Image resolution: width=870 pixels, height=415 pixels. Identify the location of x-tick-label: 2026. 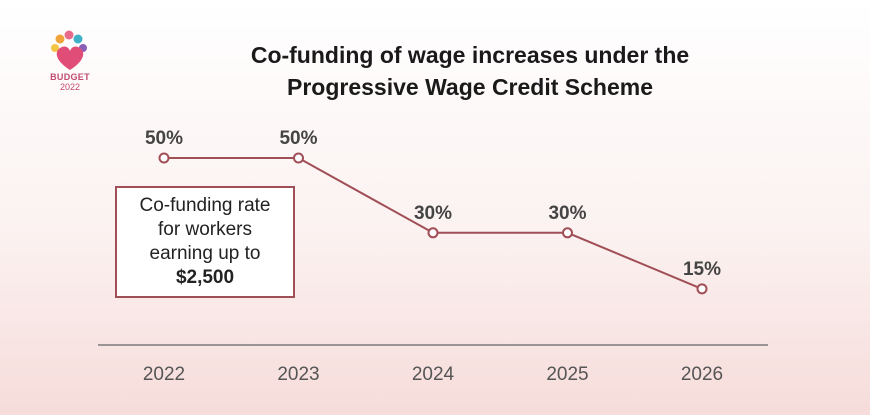
(702, 374).